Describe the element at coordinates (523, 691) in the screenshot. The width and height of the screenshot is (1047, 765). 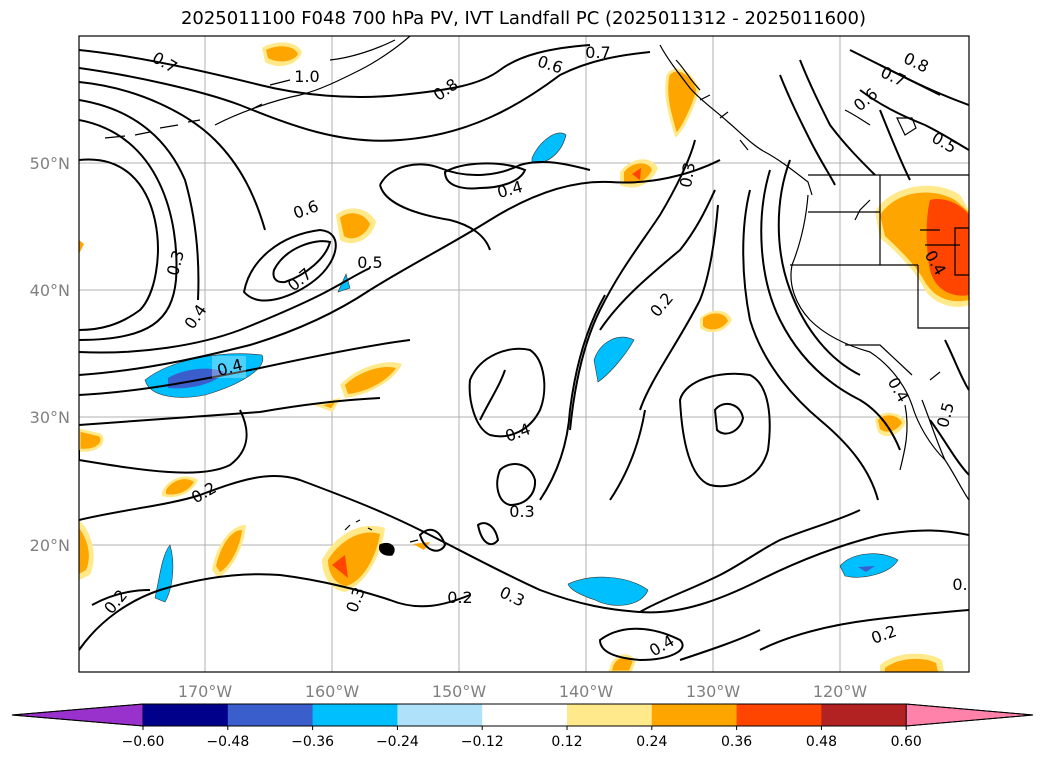
I see `lon-tick-labels: 170°W 160°W 150°W 140°W 130°W 120°W` at that location.